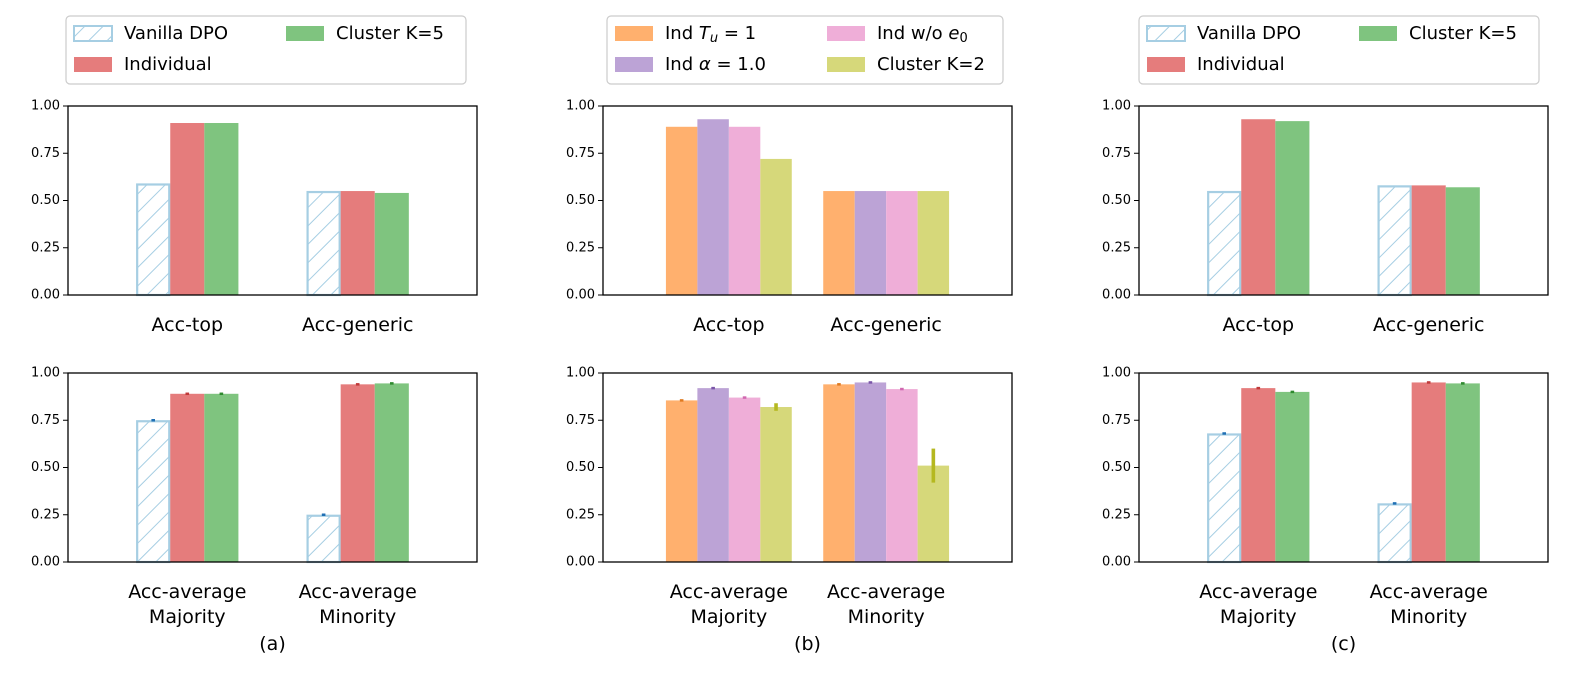  Describe the element at coordinates (922, 34) in the screenshot. I see `legend-label: Ind w/o e0` at that location.